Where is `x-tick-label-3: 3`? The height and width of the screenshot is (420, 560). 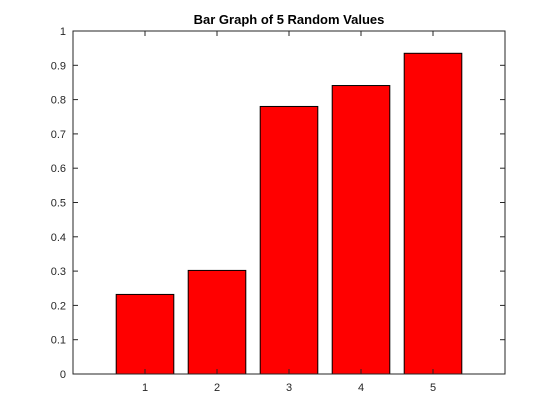
x-tick-label-3: 3 is located at coordinates (289, 388).